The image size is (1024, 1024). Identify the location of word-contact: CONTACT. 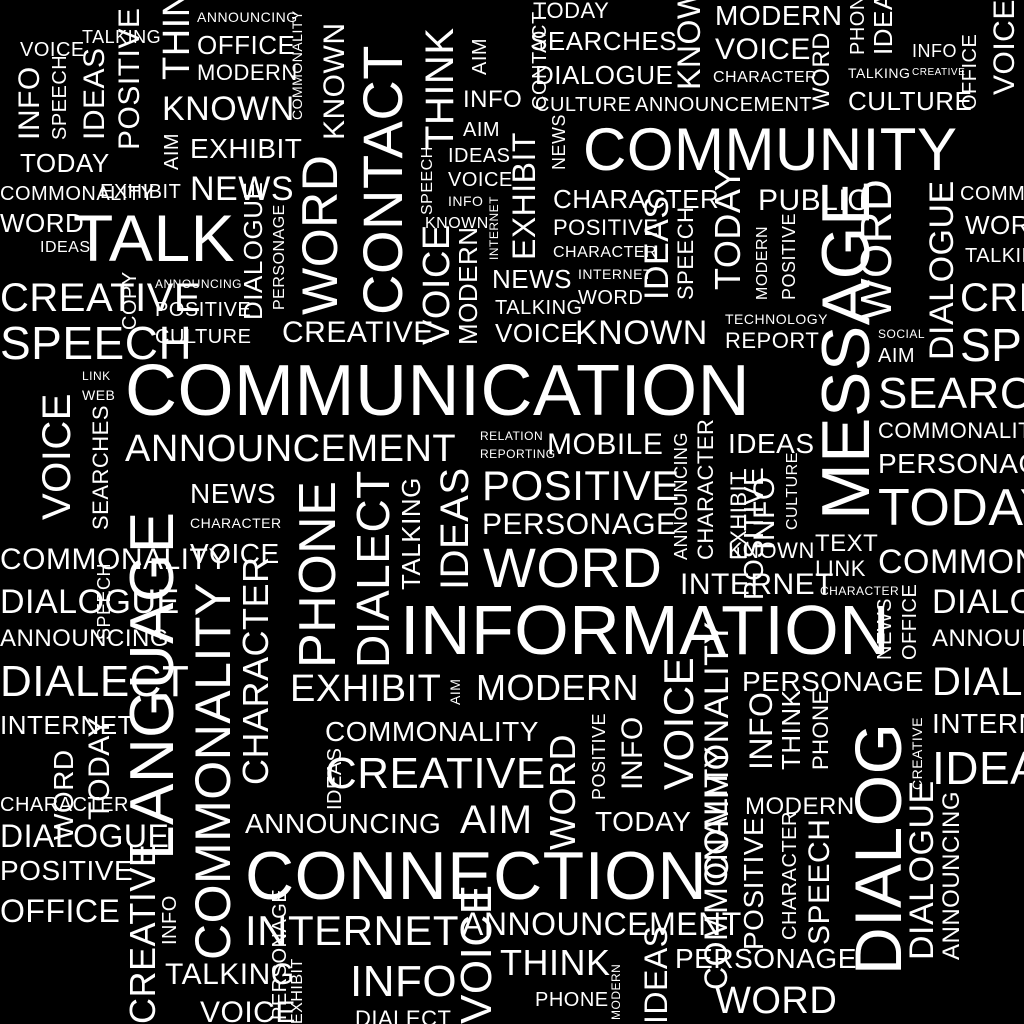
(382, 180).